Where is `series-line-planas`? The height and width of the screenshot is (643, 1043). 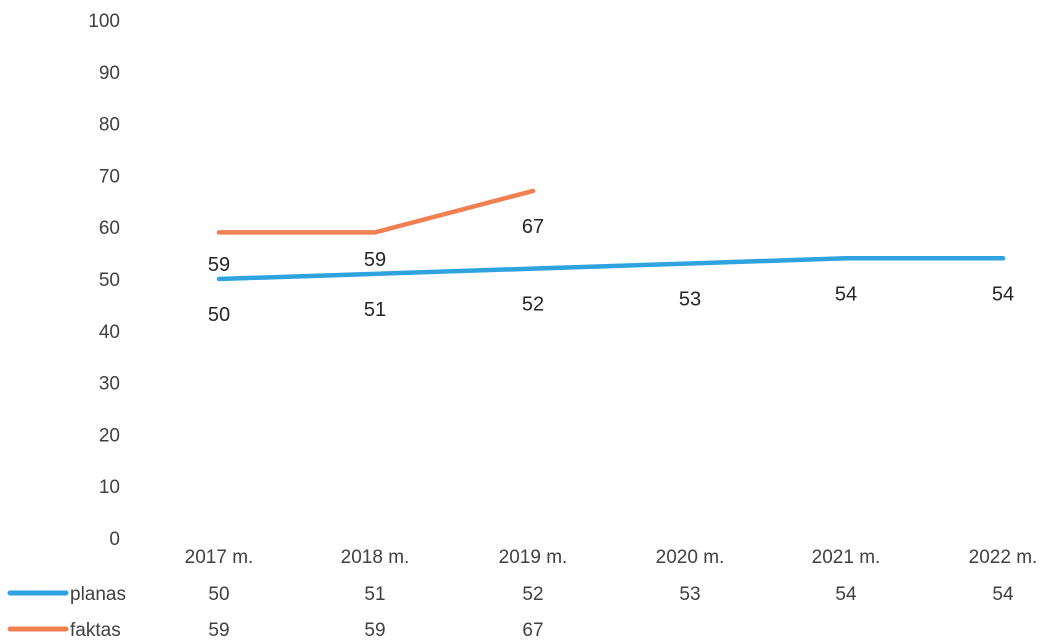 series-line-planas is located at coordinates (611, 269).